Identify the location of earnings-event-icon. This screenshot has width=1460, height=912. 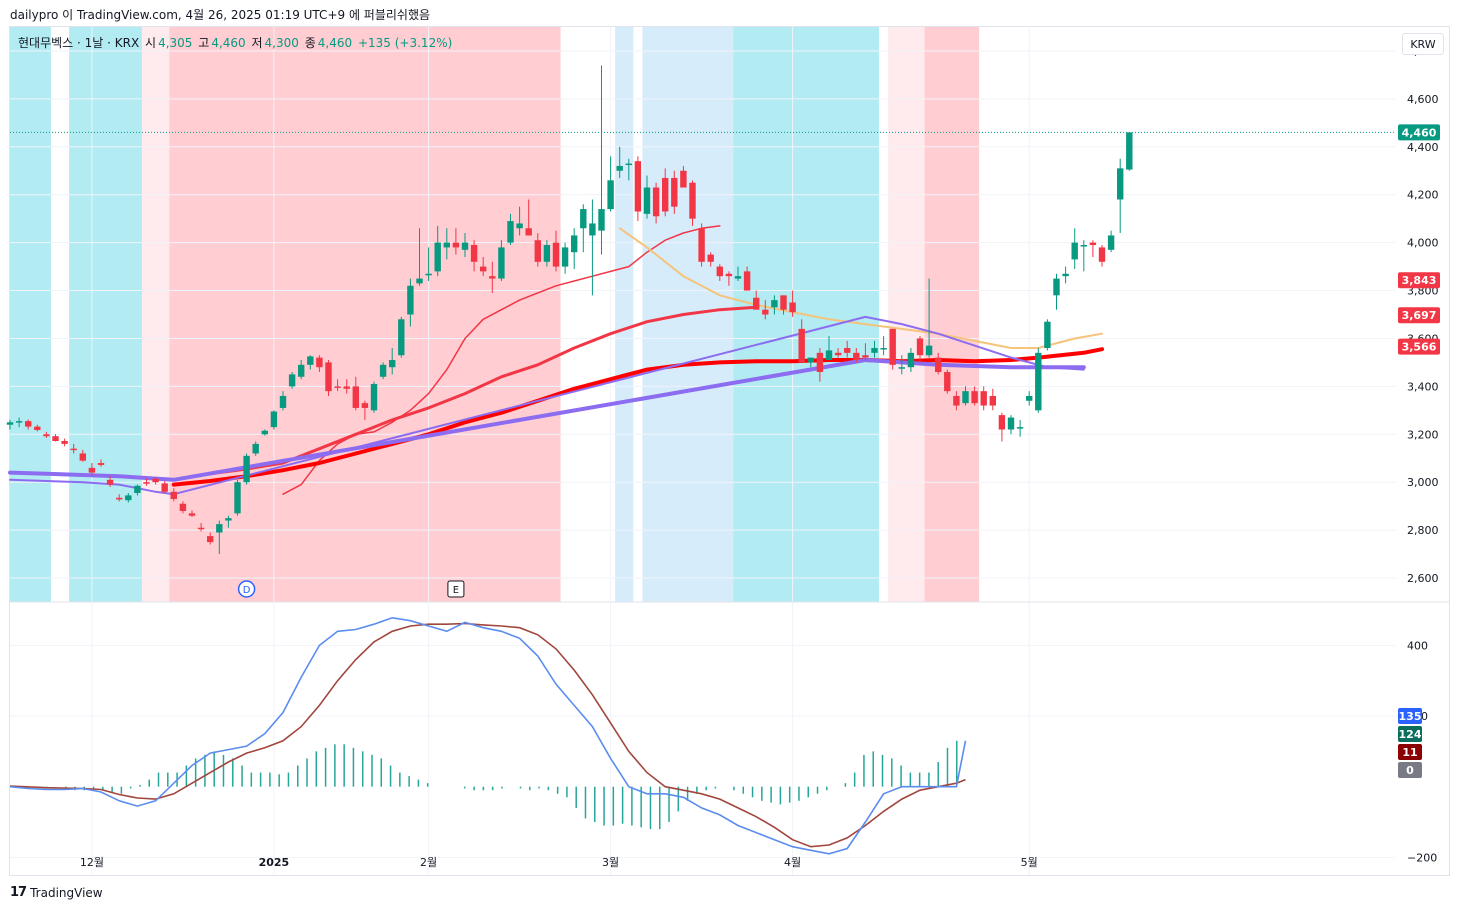
(456, 589).